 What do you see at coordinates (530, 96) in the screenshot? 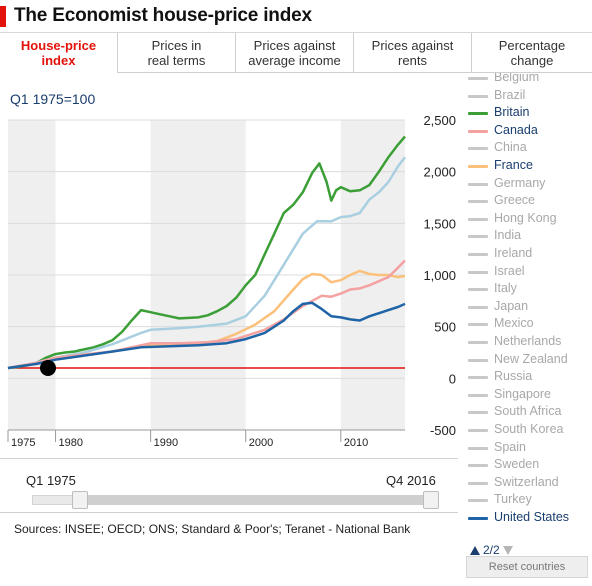
I see `legend-item-brazil: Brazil` at bounding box center [530, 96].